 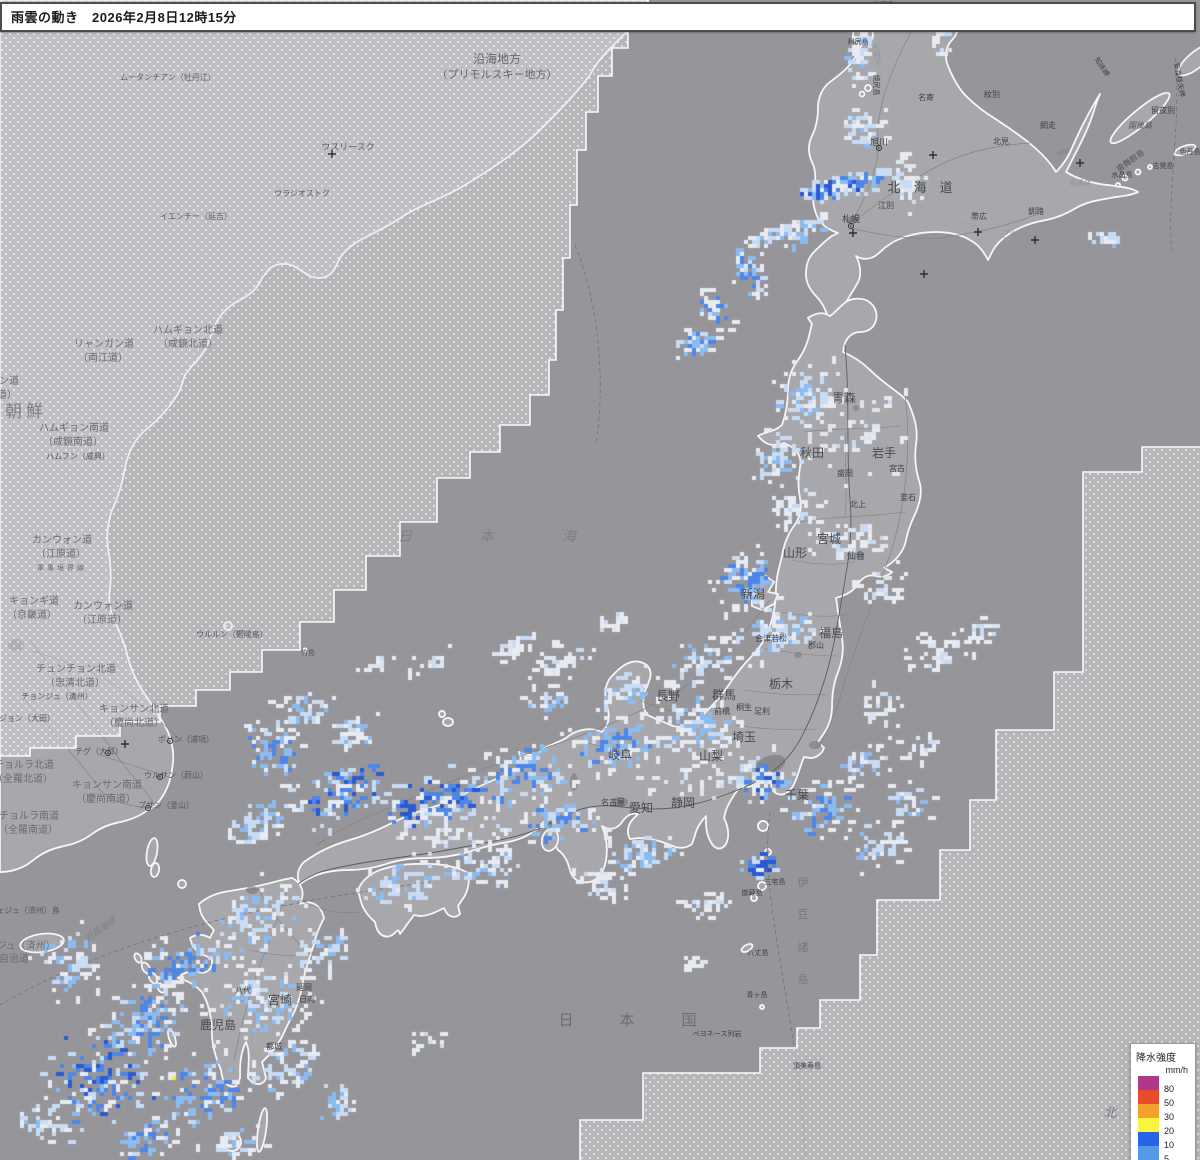 What do you see at coordinates (1140, 125) in the screenshot?
I see `map-label: 国後島` at bounding box center [1140, 125].